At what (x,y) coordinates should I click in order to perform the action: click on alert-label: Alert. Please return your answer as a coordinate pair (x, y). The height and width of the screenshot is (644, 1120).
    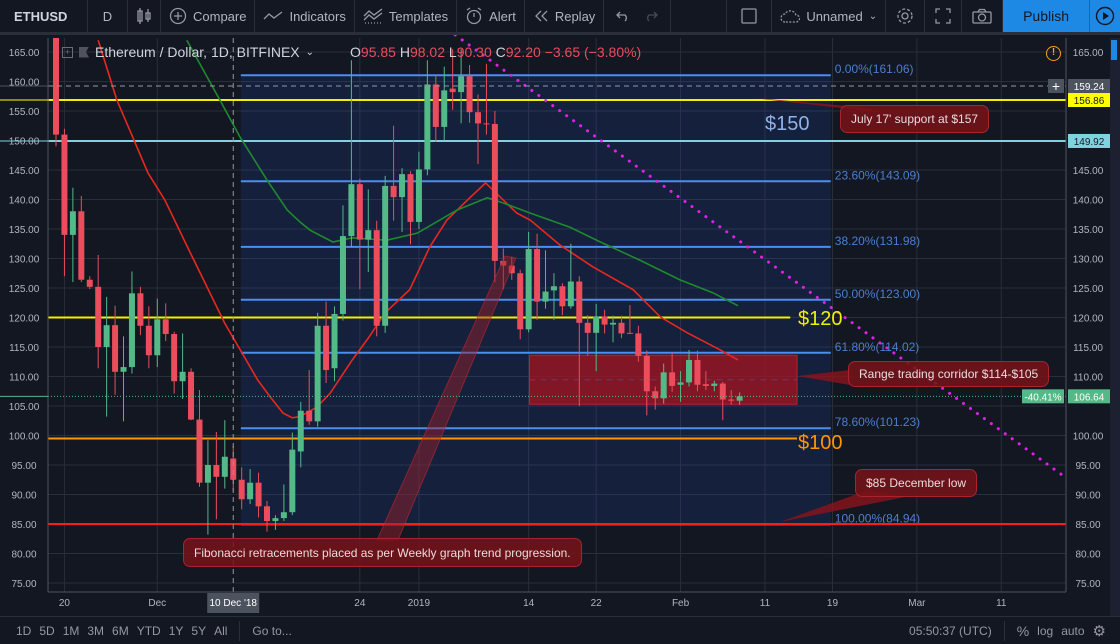
    Looking at the image, I should click on (502, 16).